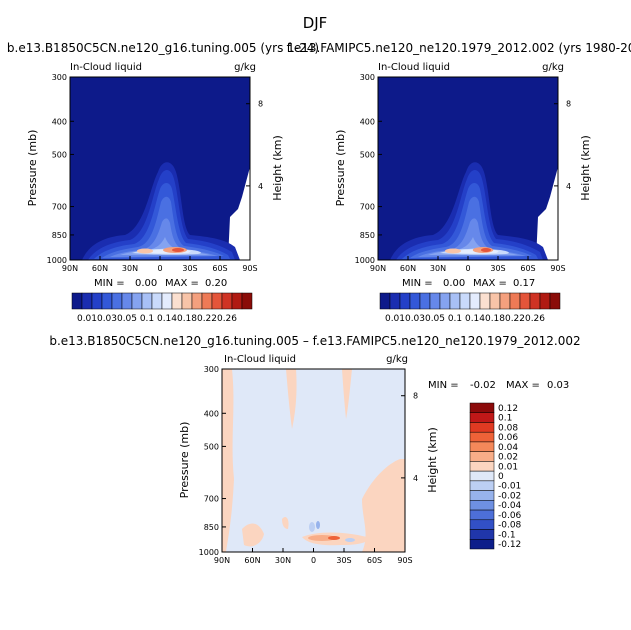 Image resolution: width=631 pixels, height=630 pixels. I want to click on colorbar-label: 0.06, so click(508, 438).